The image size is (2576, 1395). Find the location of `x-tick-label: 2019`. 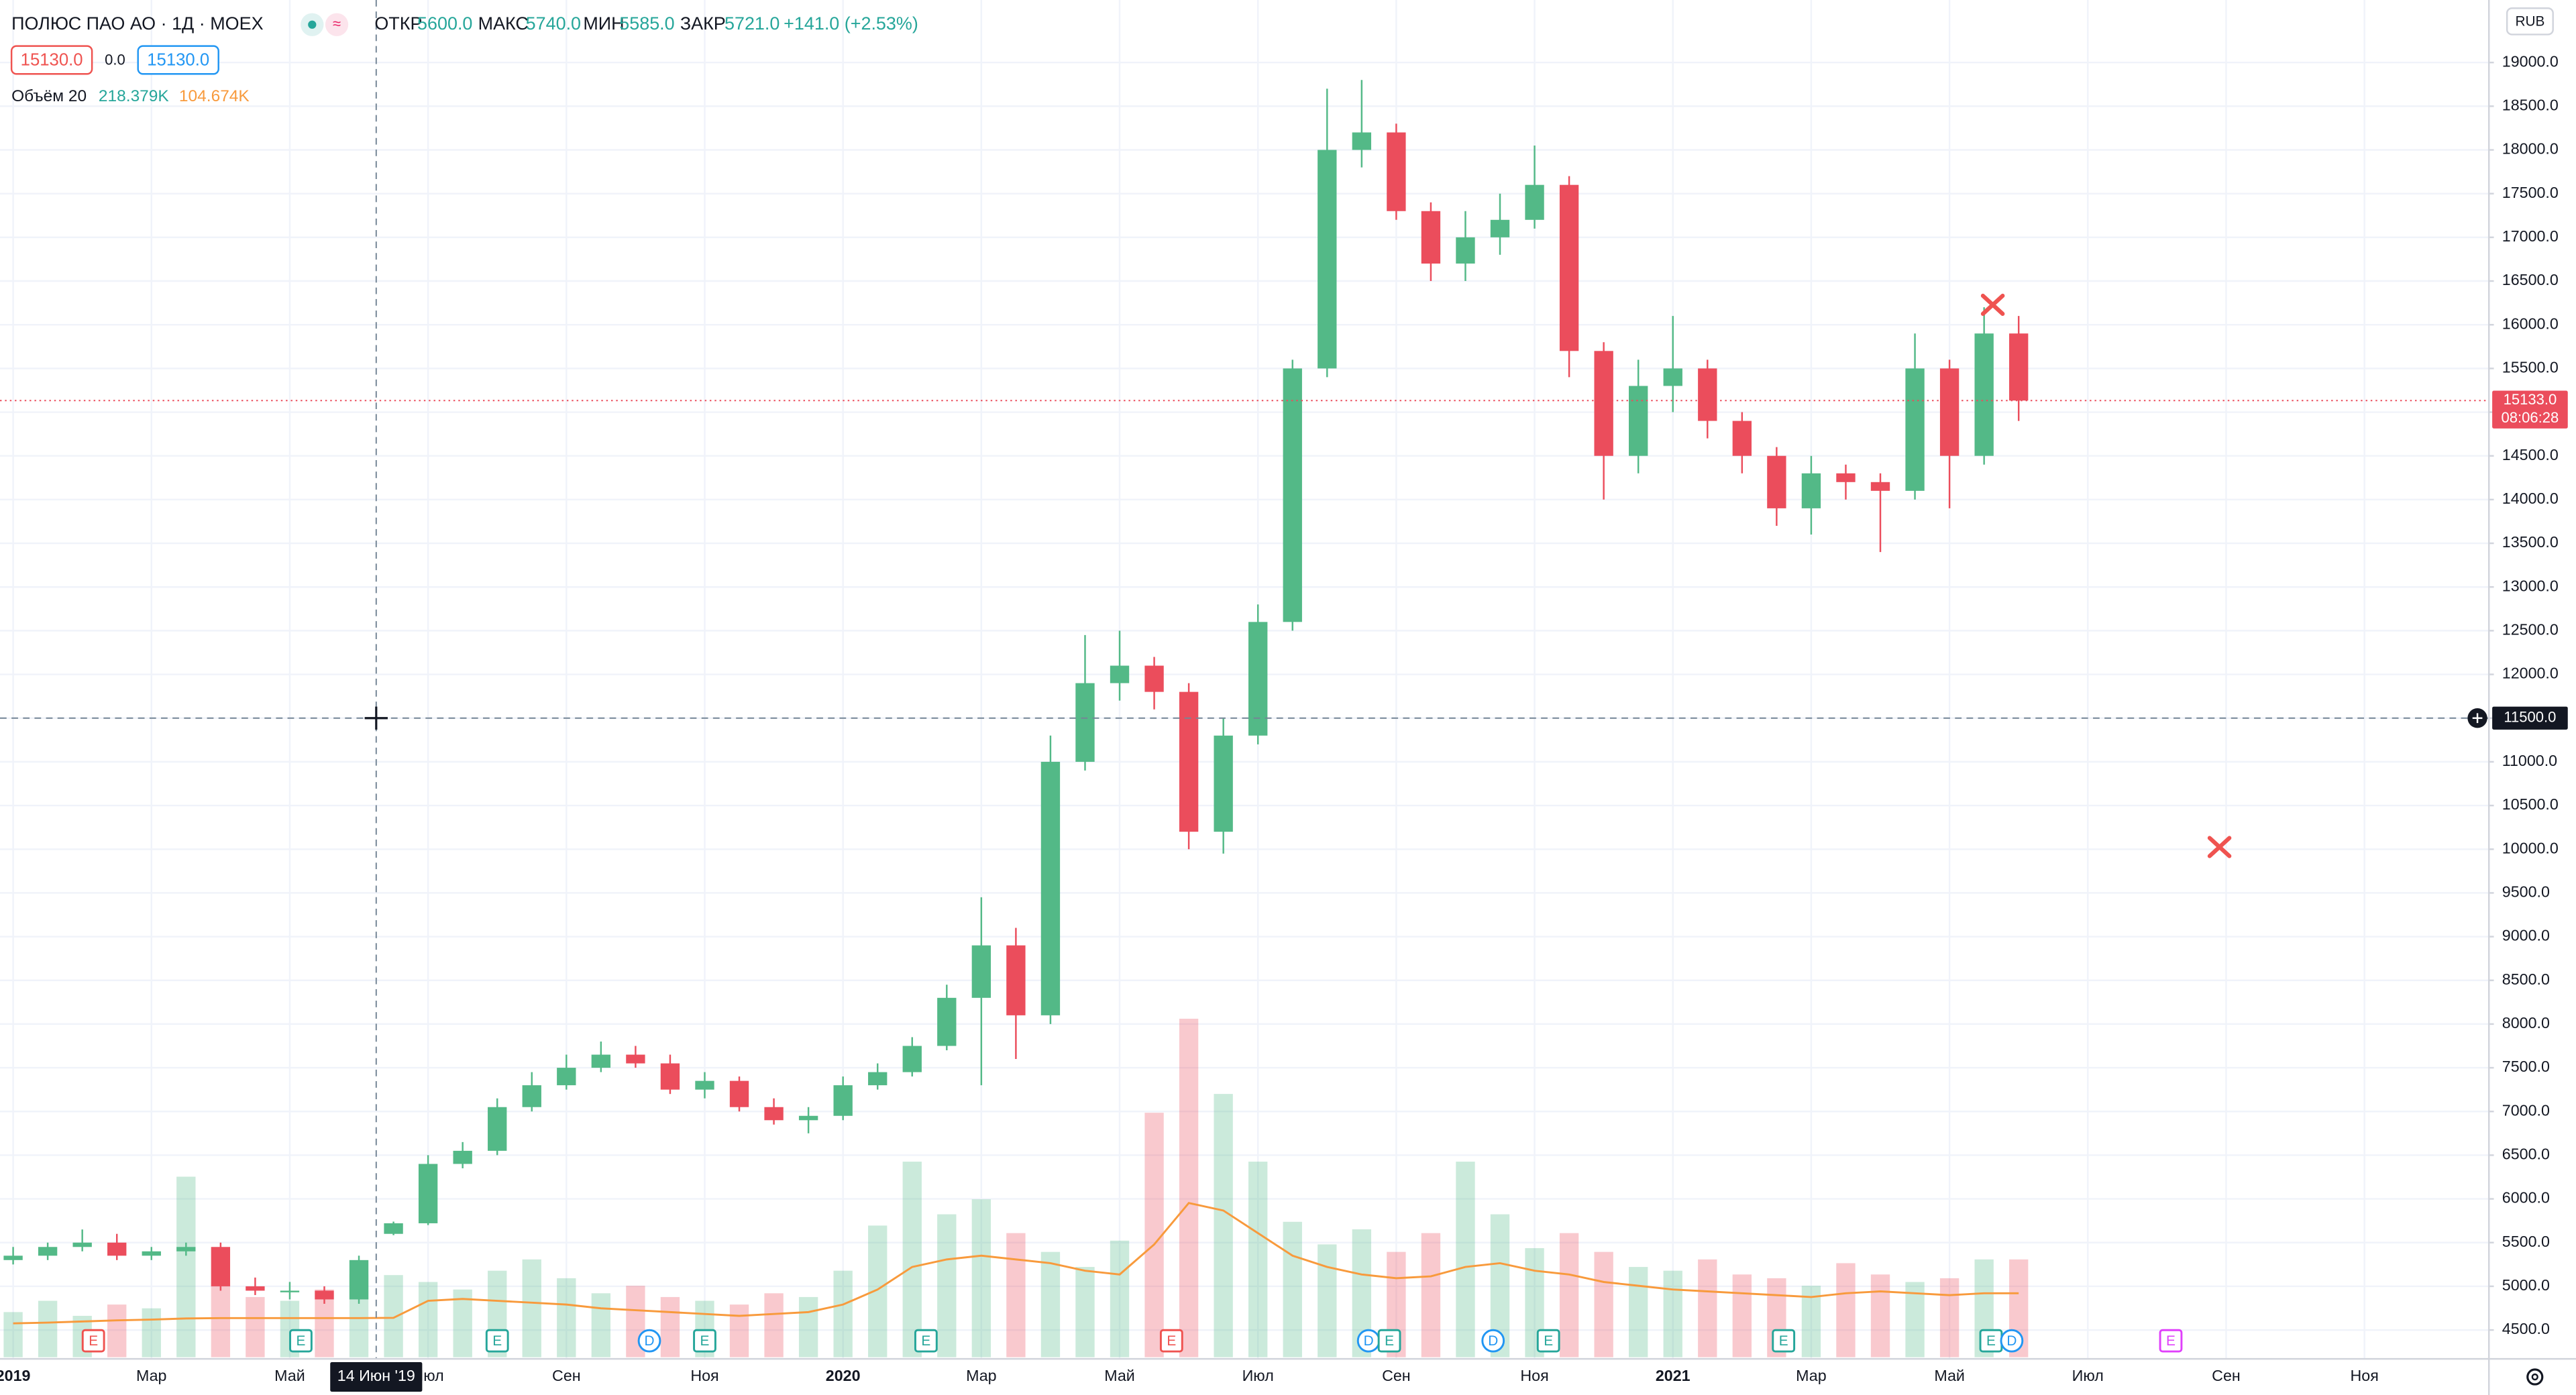

x-tick-label: 2019 is located at coordinates (15, 1375).